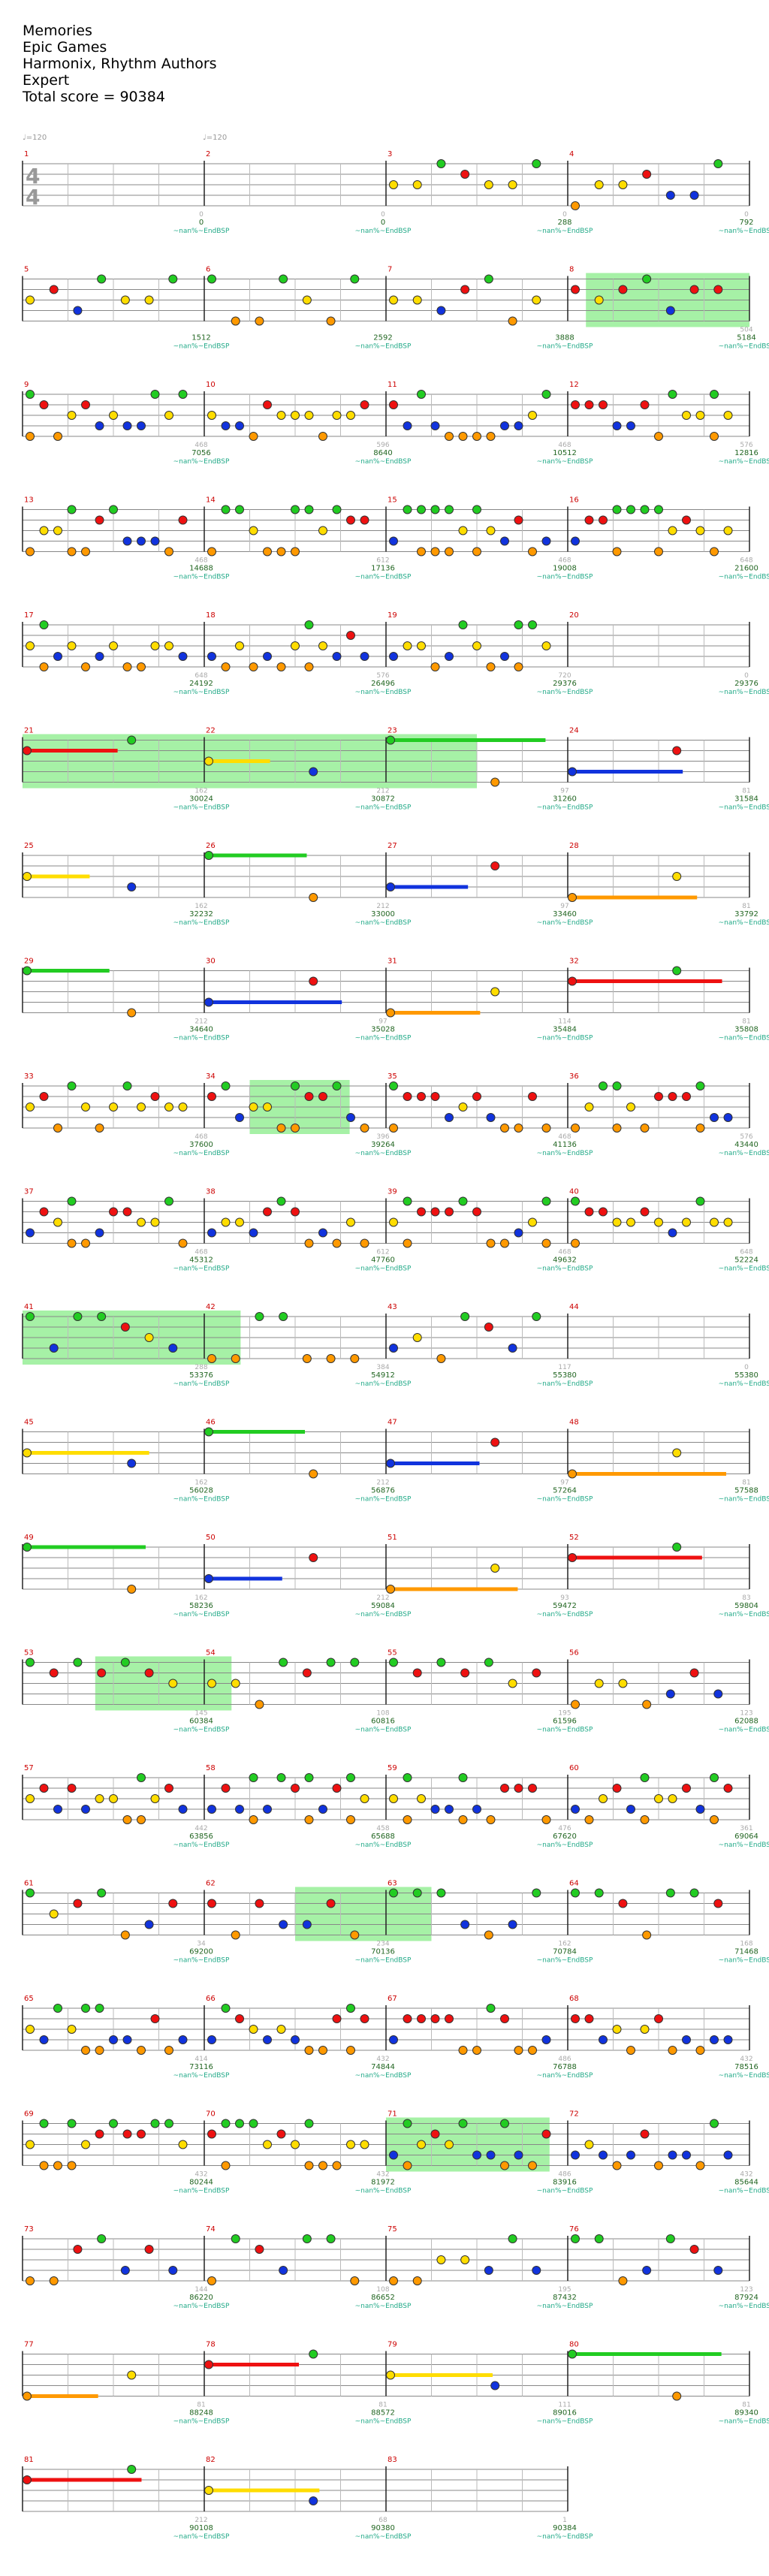 The image size is (769, 2576). What do you see at coordinates (29, 1076) in the screenshot?
I see `measure-number: 33` at bounding box center [29, 1076].